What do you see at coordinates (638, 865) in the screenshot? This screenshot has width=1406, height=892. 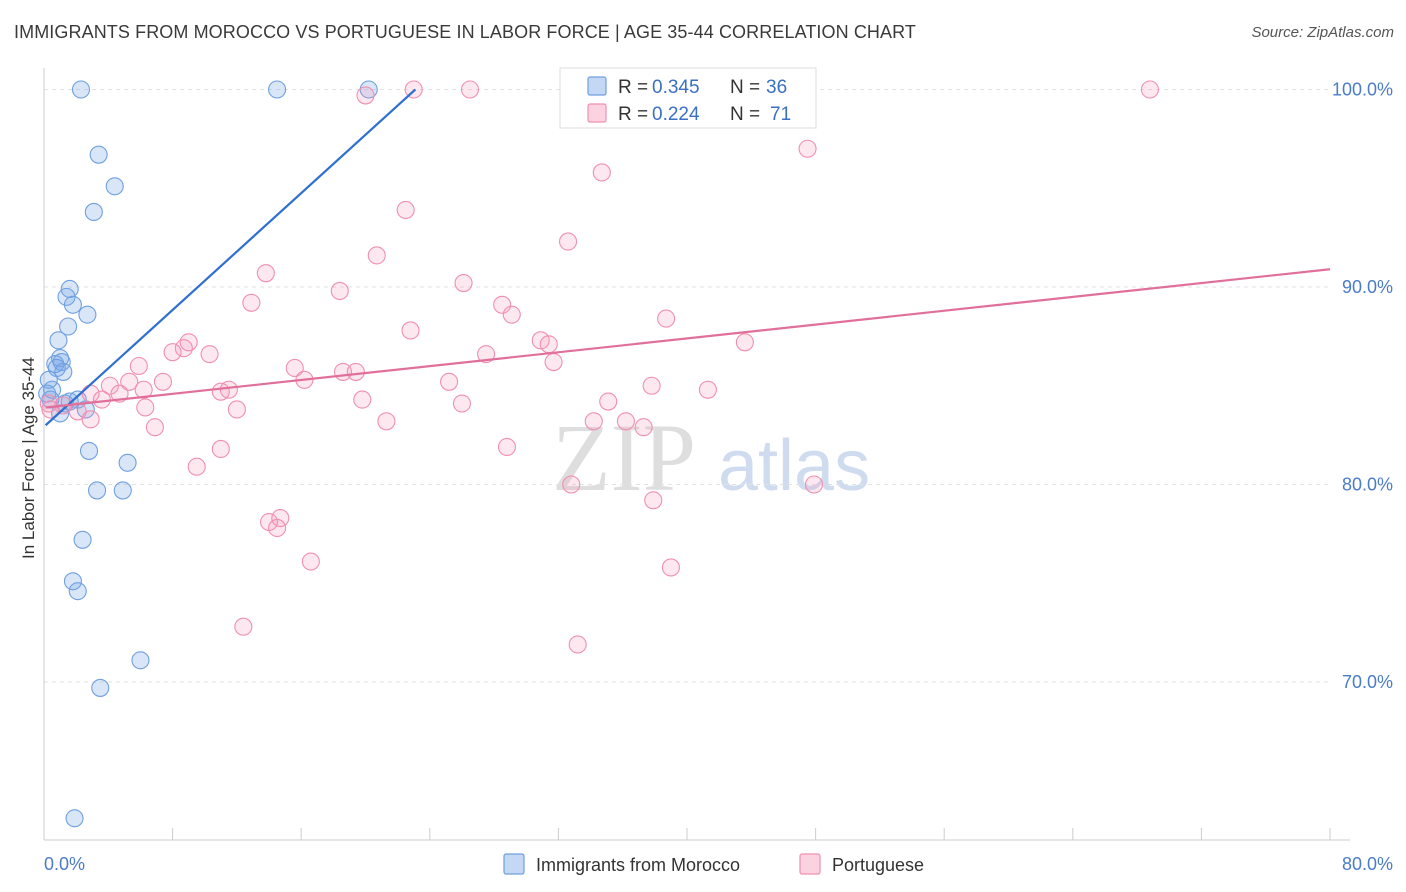 I see `legend-label-morocco: Immigrants from Morocco` at bounding box center [638, 865].